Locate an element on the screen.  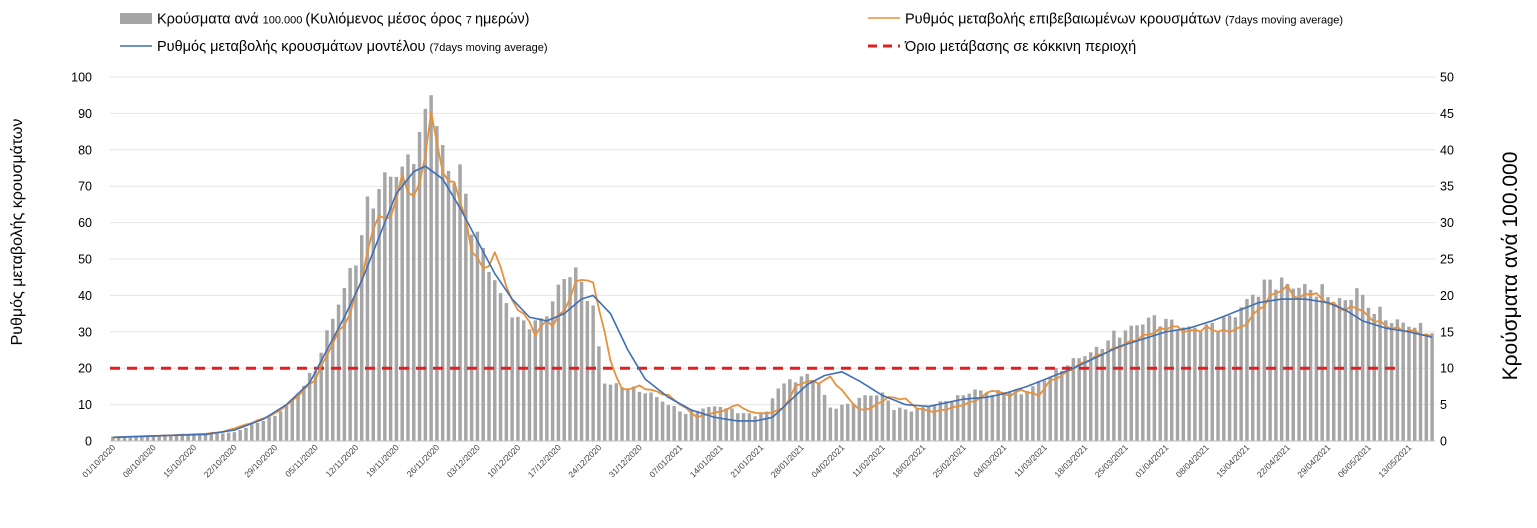
x-tick-label: 03/12/2020 is located at coordinates (463, 460).